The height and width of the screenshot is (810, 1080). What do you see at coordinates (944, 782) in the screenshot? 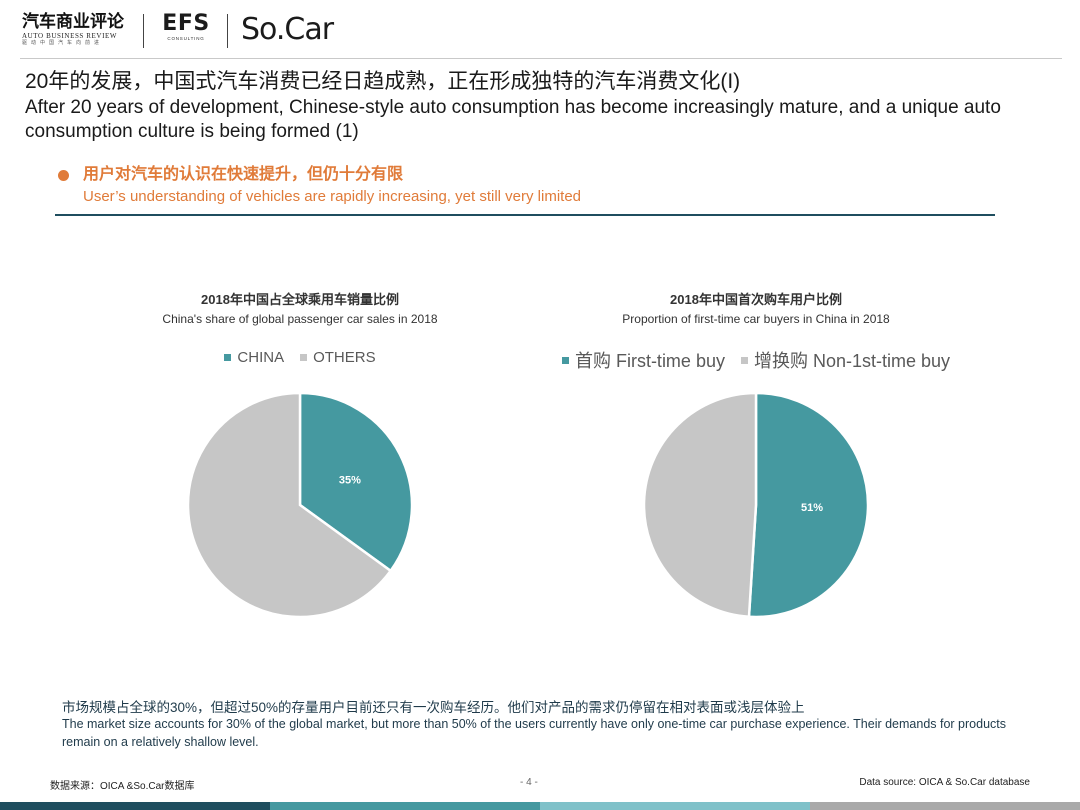
I see `footer-source-en: Data source: OICA & So.Car database` at bounding box center [944, 782].